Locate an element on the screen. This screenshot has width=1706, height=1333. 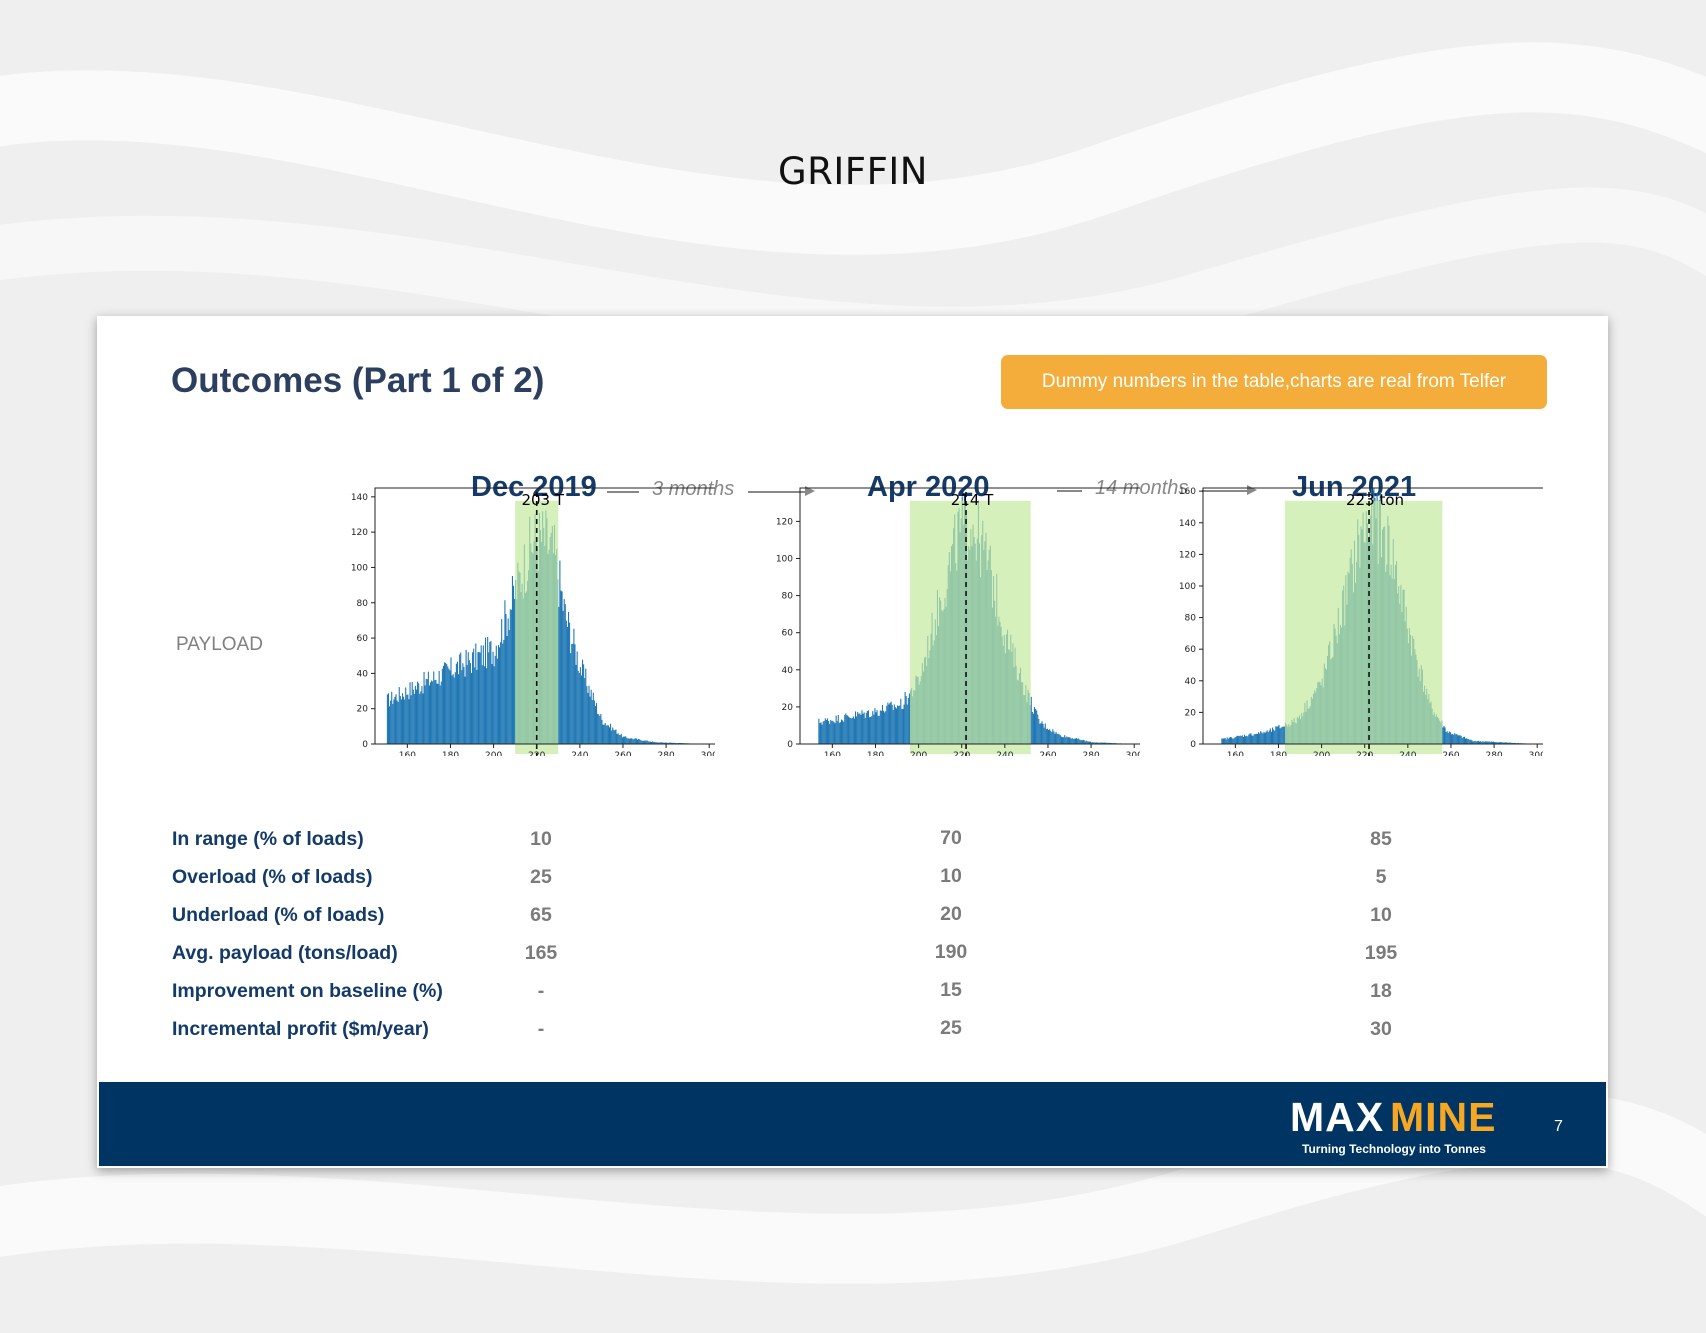
y-tick-label: 120 is located at coordinates (1187, 555).